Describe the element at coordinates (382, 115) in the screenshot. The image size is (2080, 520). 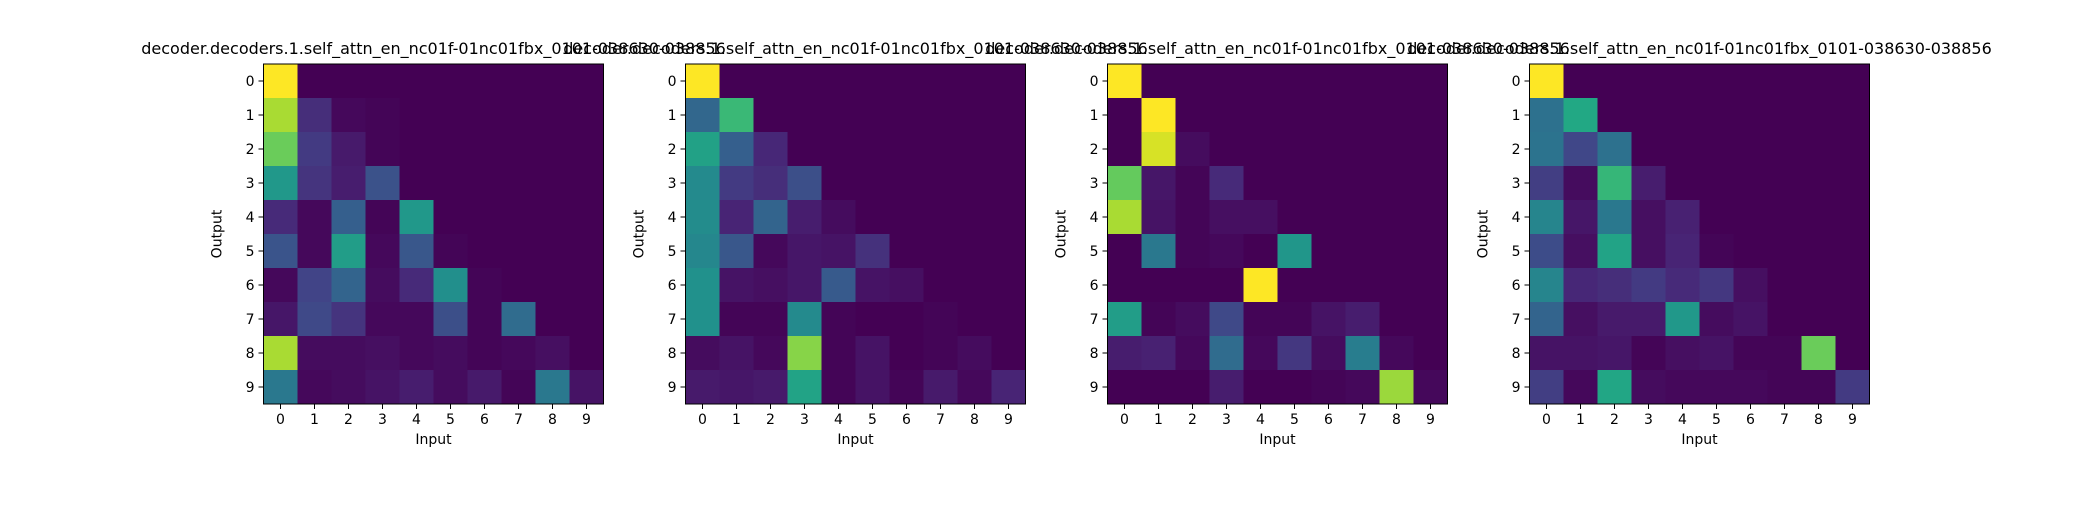
I see `heatmap-cell-r1-c3` at that location.